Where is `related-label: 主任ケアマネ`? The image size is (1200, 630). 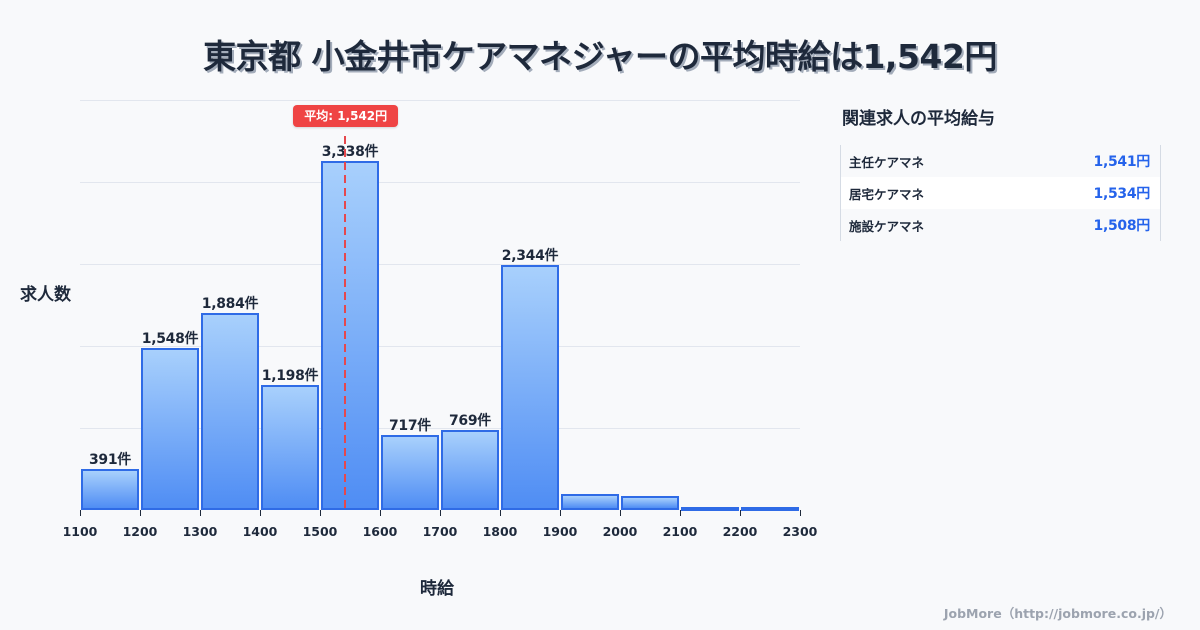 related-label: 主任ケアマネ is located at coordinates (887, 162).